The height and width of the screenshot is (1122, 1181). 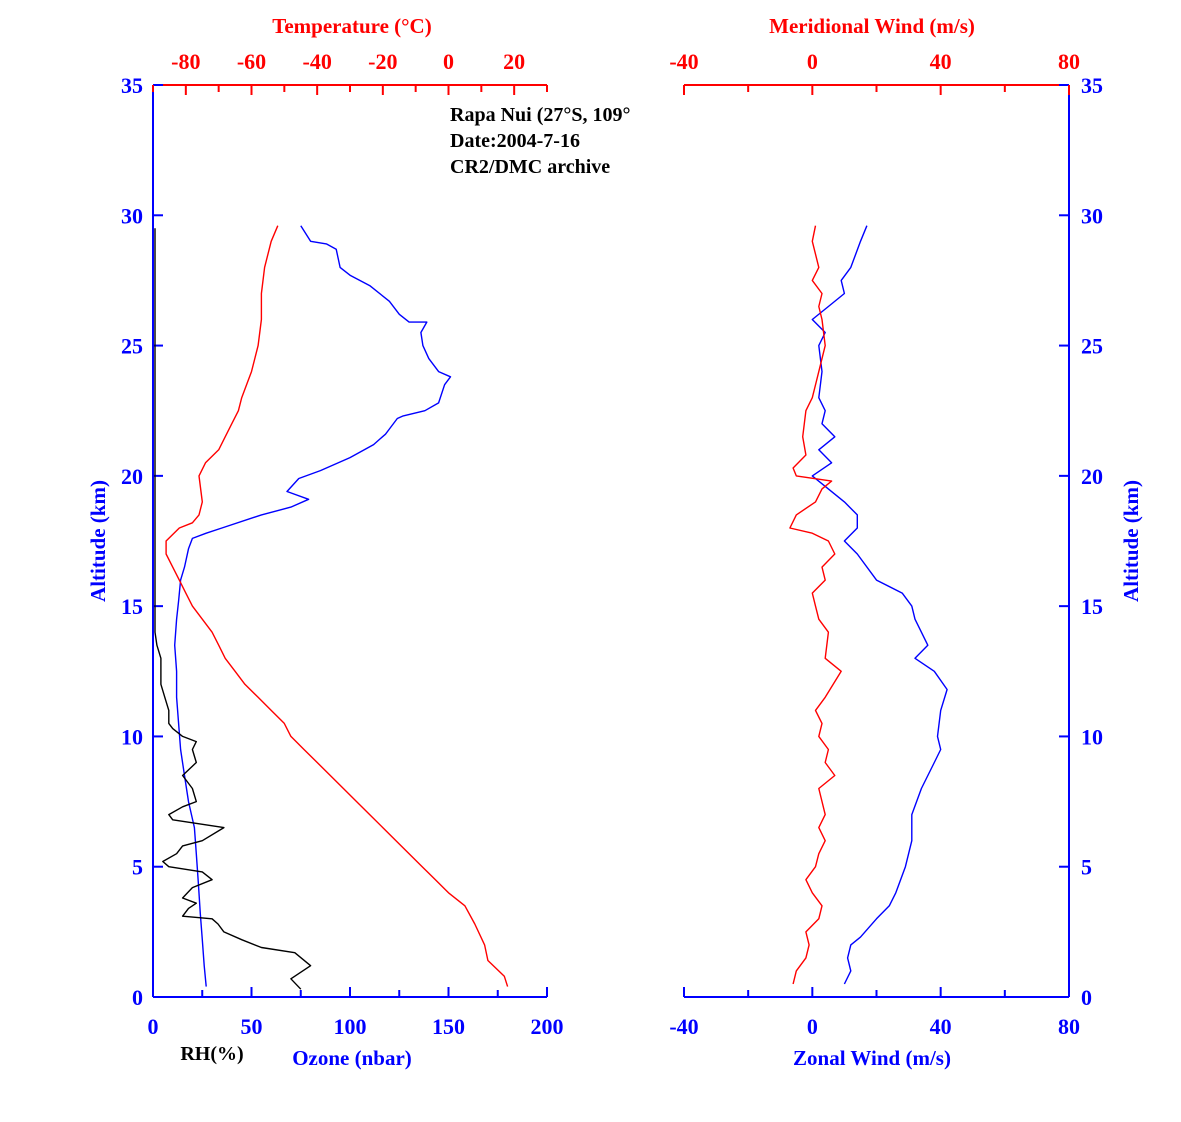 What do you see at coordinates (941, 1026) in the screenshot?
I see `right-bottom-tick-label: 40` at bounding box center [941, 1026].